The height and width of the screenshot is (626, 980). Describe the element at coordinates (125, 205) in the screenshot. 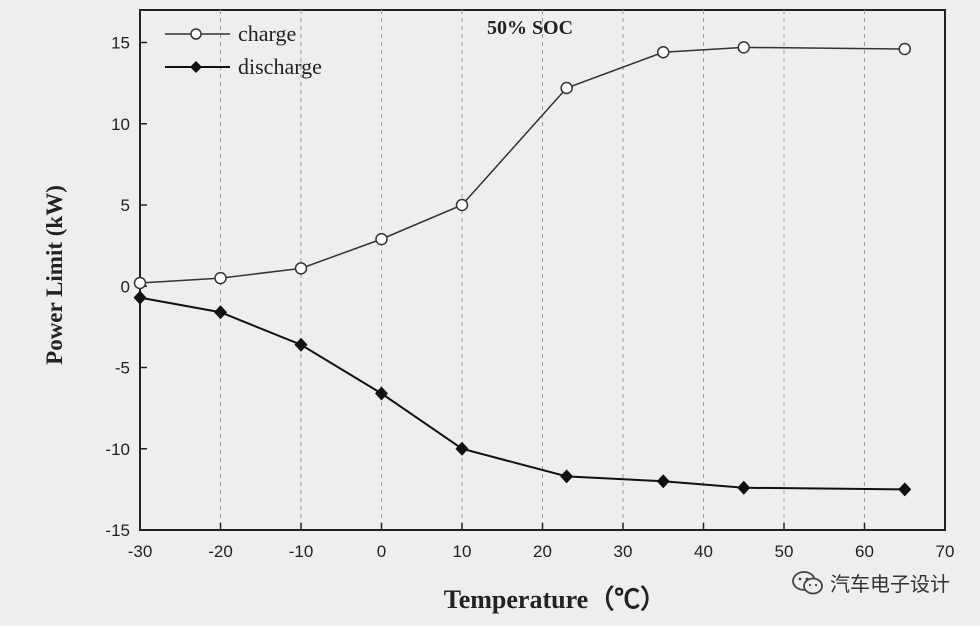

I see `y-tick-label: 5` at that location.